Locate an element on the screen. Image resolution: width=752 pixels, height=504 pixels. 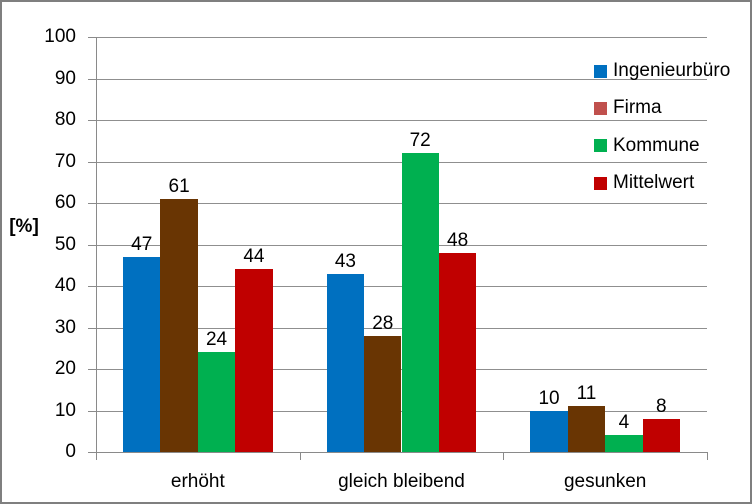
y-tick-label: 60 is located at coordinates (65, 202).